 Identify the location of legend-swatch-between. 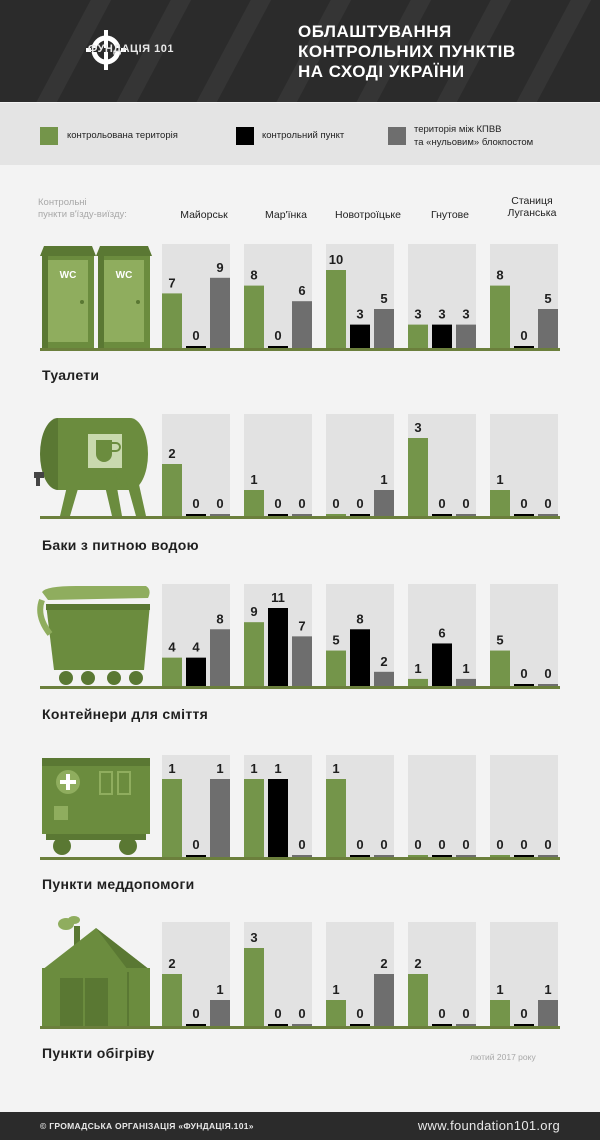
(397, 136).